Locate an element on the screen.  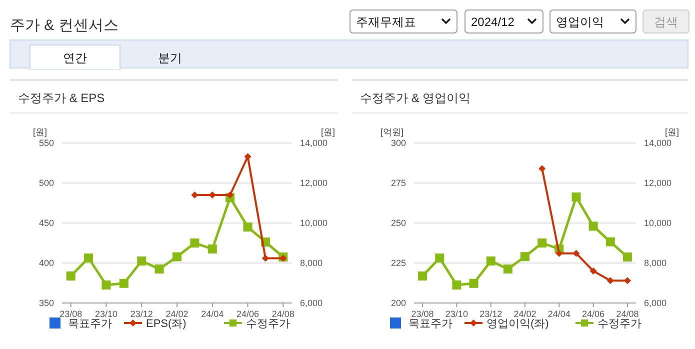
y-tick-label: 200 is located at coordinates (398, 303).